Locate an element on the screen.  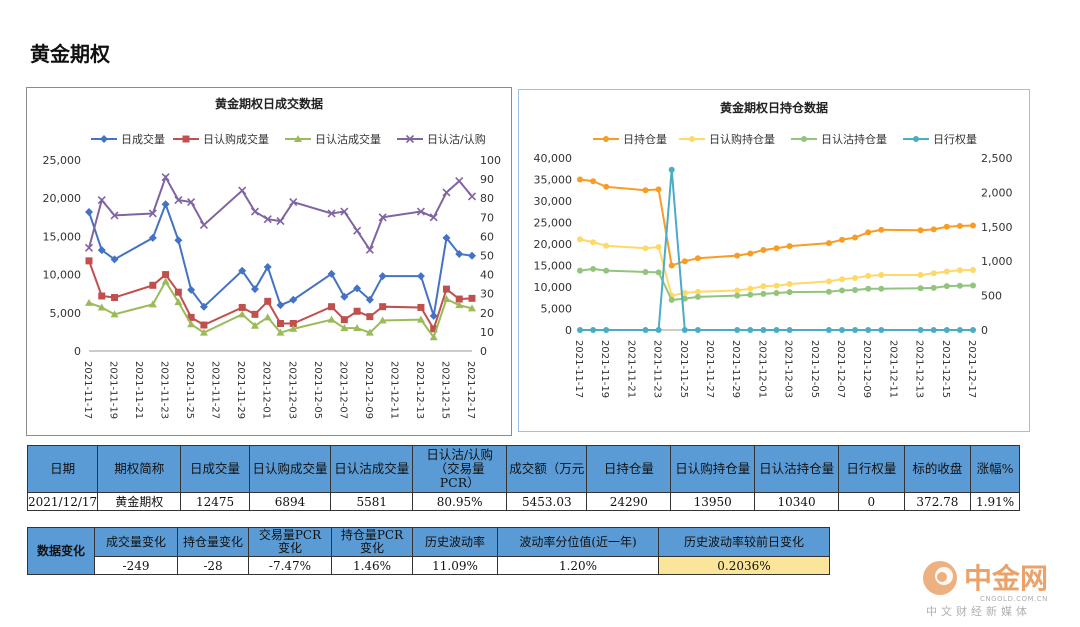
y2-tick-label: 100 is located at coordinates (490, 160).